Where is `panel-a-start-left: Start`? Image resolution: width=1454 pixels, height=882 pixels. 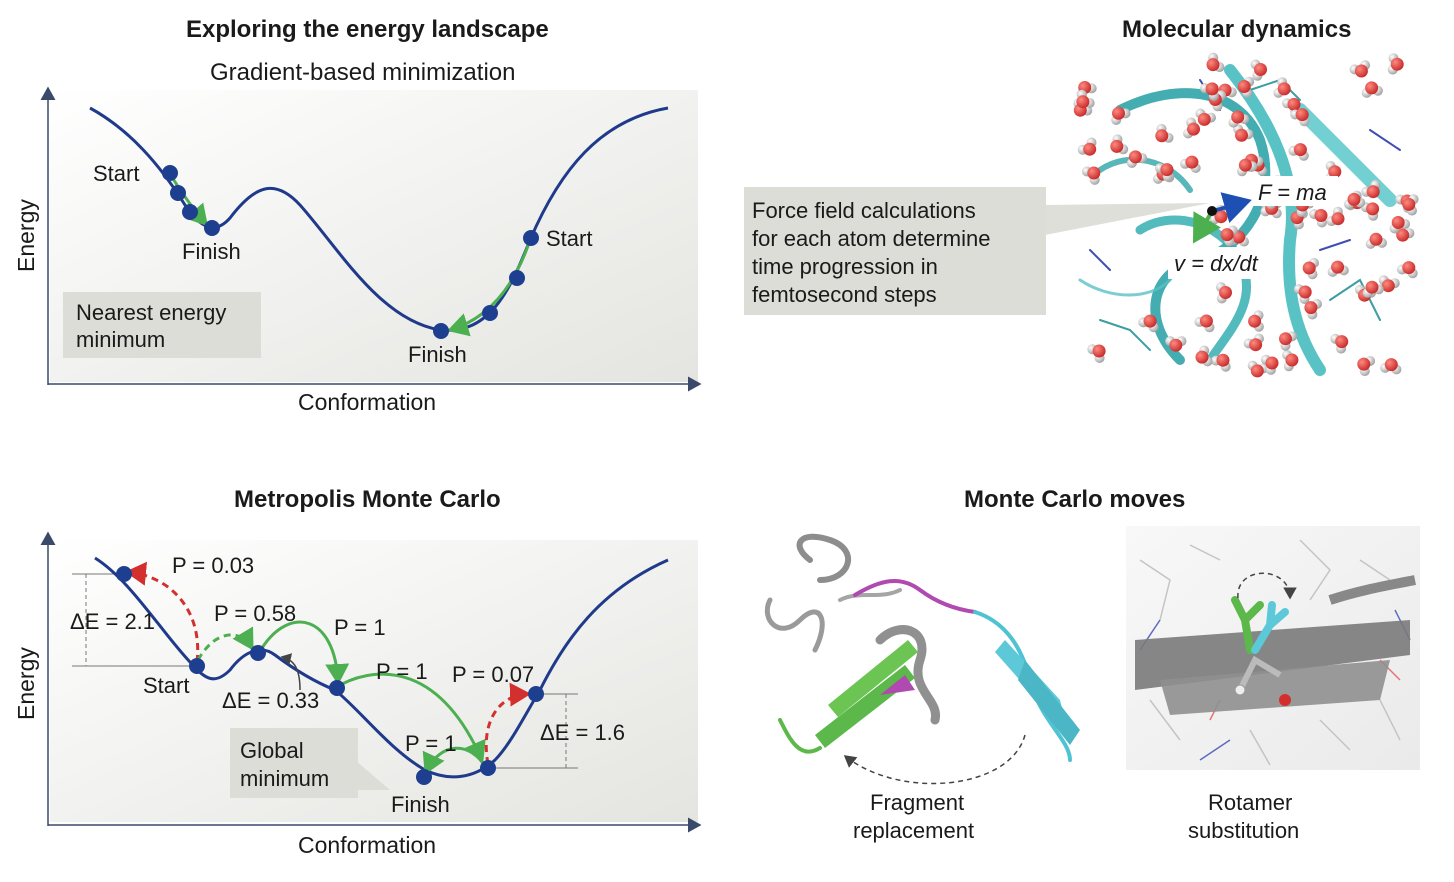
panel-a-start-left: Start is located at coordinates (116, 173).